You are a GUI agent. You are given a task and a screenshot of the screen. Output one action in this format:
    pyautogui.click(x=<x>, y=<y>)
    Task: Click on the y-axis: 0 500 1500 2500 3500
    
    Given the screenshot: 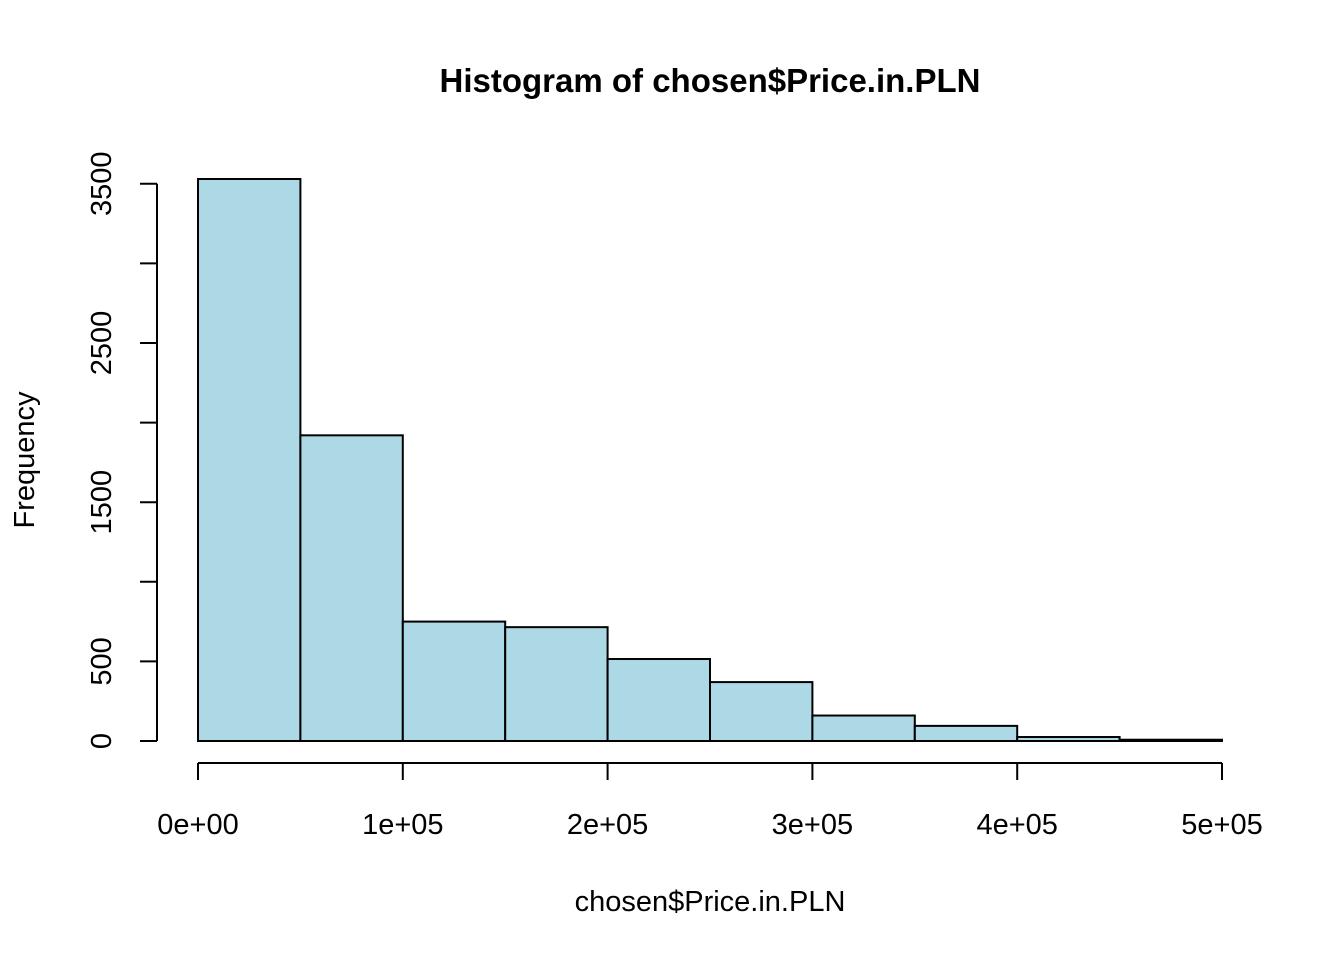 What is the action you would take?
    pyautogui.click(x=122, y=450)
    